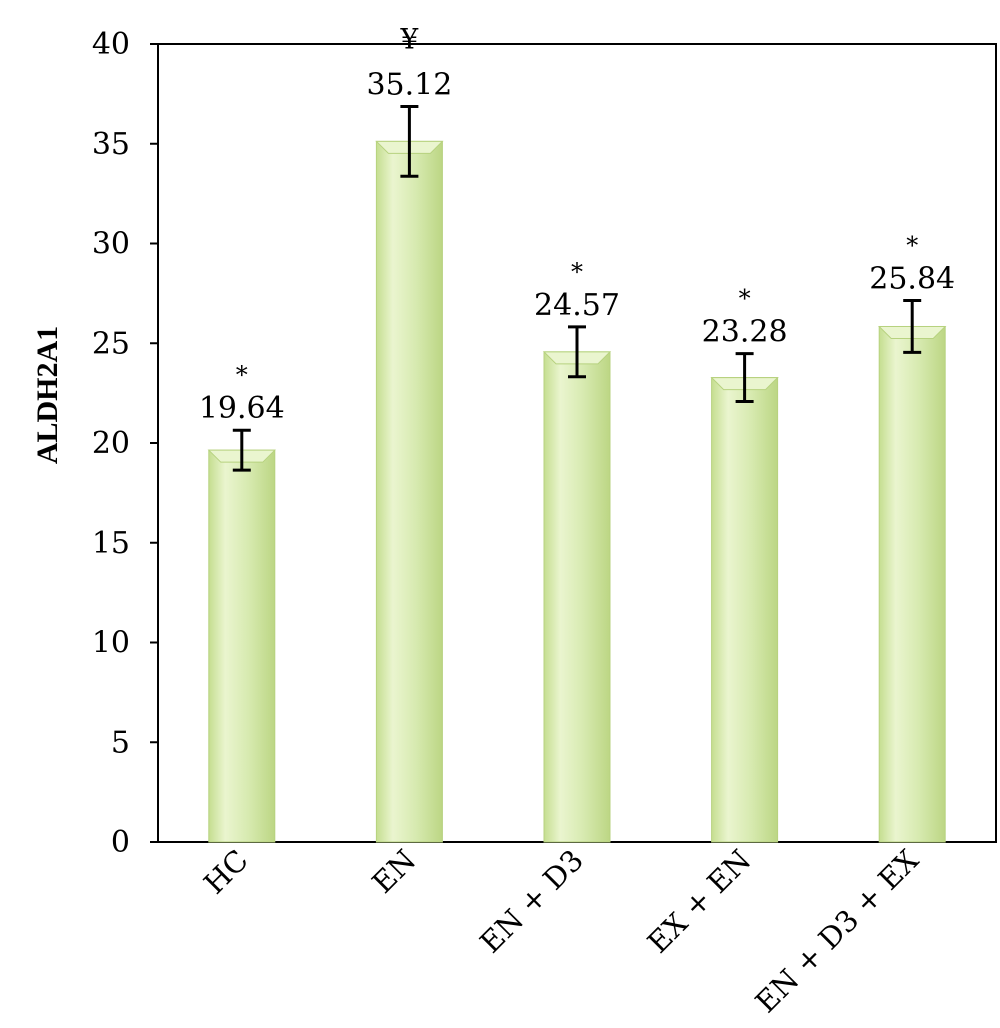  Describe the element at coordinates (577, 305) in the screenshot. I see `data-label: 24.57` at that location.